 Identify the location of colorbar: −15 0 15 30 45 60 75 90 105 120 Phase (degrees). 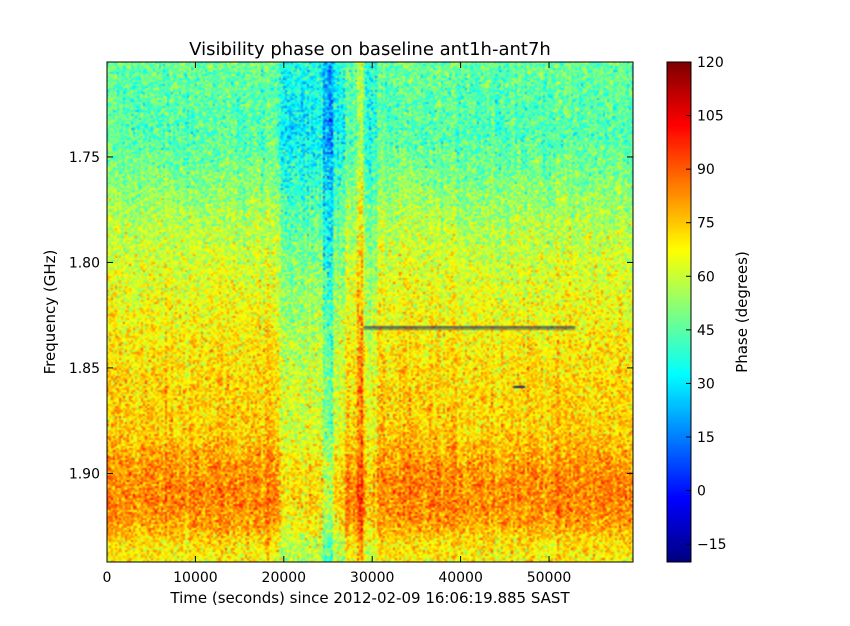
(708, 309).